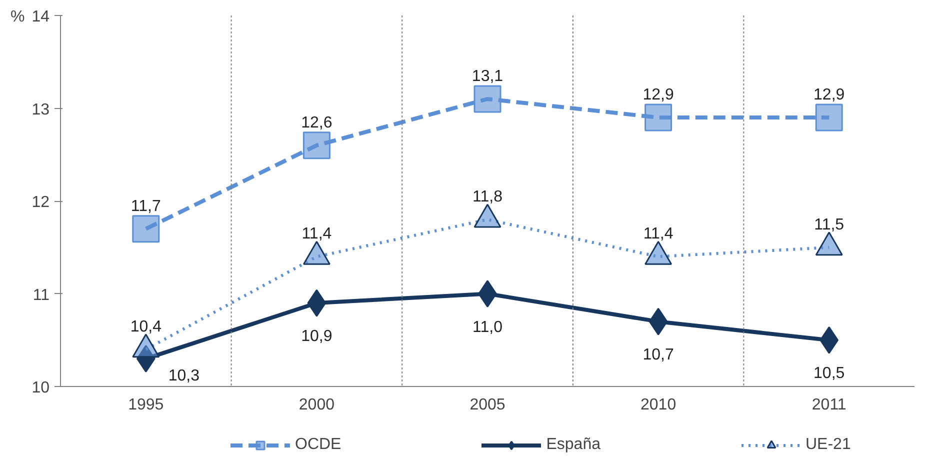 The image size is (944, 464). I want to click on legend-label: OCDE, so click(318, 445).